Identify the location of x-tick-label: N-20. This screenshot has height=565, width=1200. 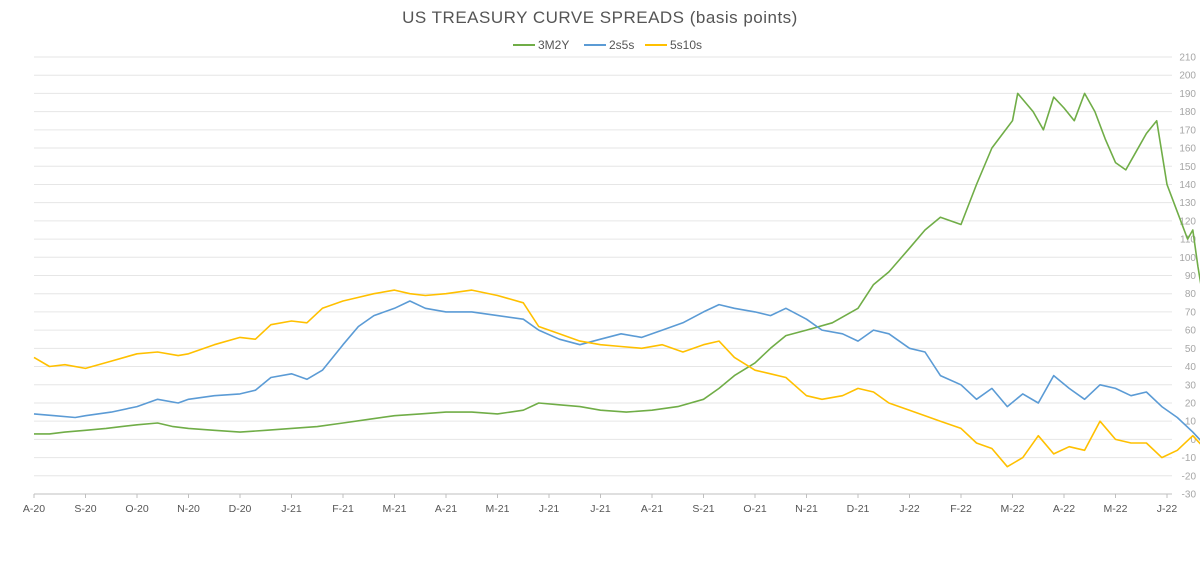
(188, 509).